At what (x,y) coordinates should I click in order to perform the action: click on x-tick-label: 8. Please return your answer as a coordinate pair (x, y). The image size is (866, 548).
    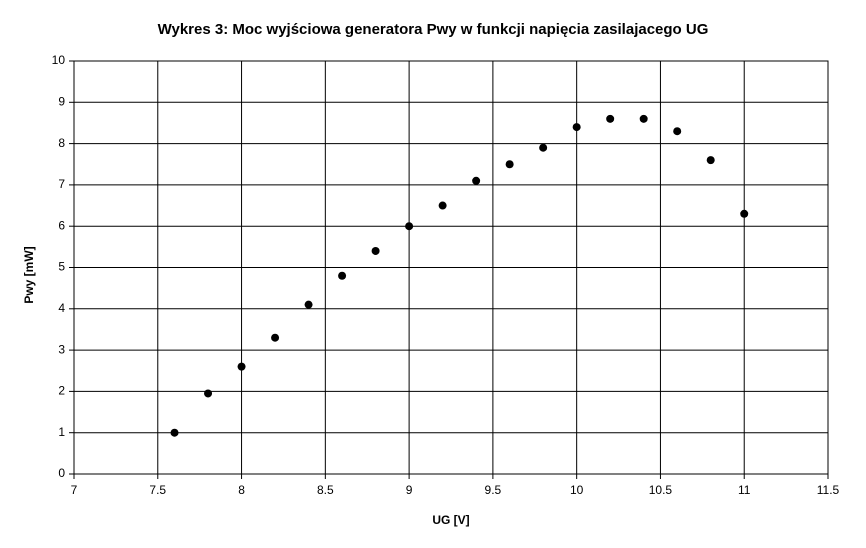
    Looking at the image, I should click on (241, 490).